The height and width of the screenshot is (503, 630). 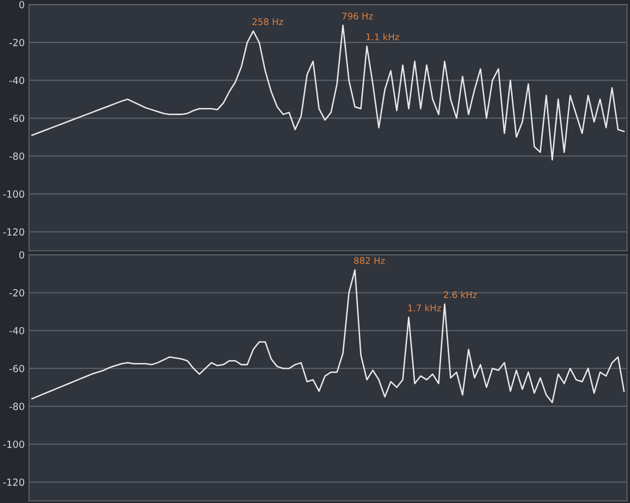 What do you see at coordinates (460, 294) in the screenshot?
I see `annotation: 2.6 kHz` at bounding box center [460, 294].